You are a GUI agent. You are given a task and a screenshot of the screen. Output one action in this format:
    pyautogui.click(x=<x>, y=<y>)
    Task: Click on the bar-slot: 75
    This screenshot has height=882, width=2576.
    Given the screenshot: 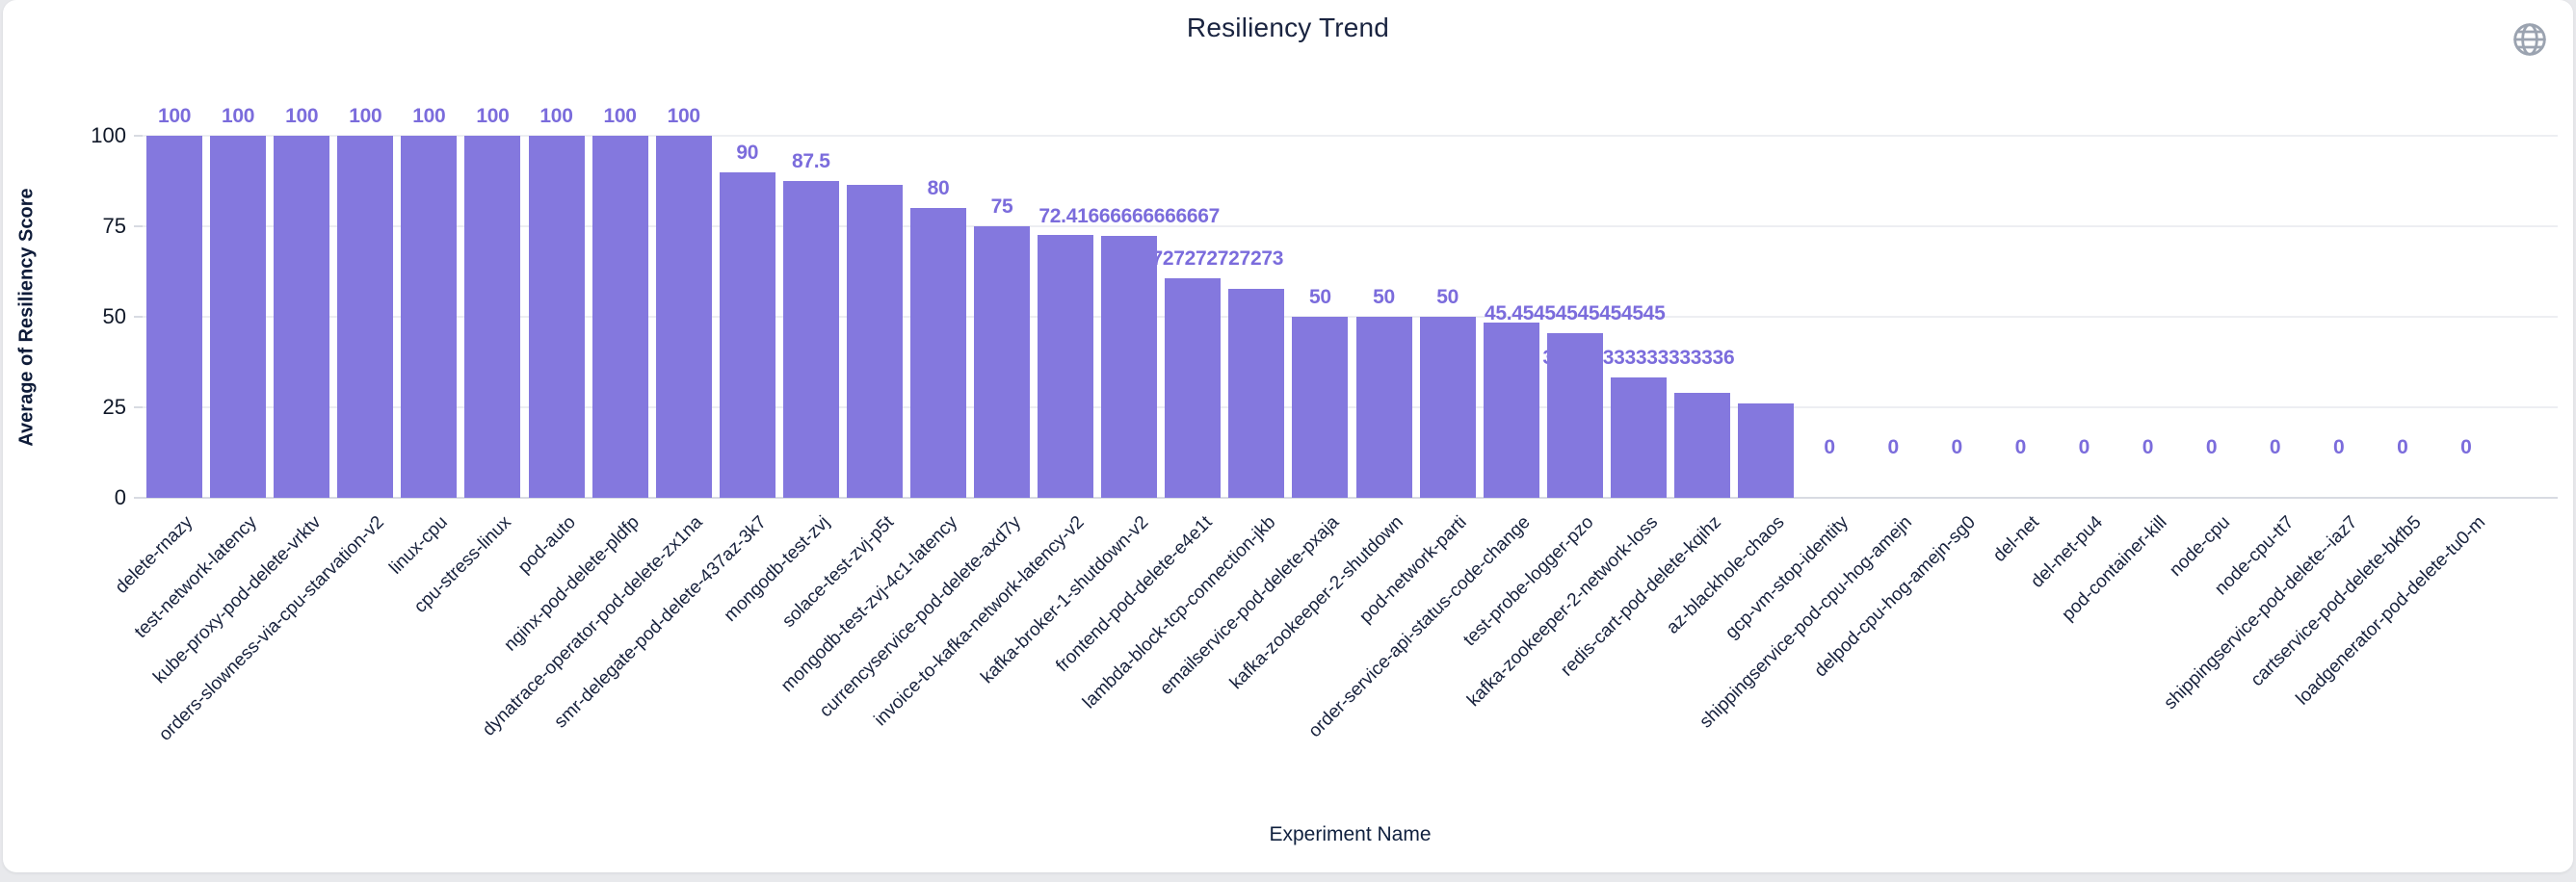 What is the action you would take?
    pyautogui.click(x=1002, y=317)
    